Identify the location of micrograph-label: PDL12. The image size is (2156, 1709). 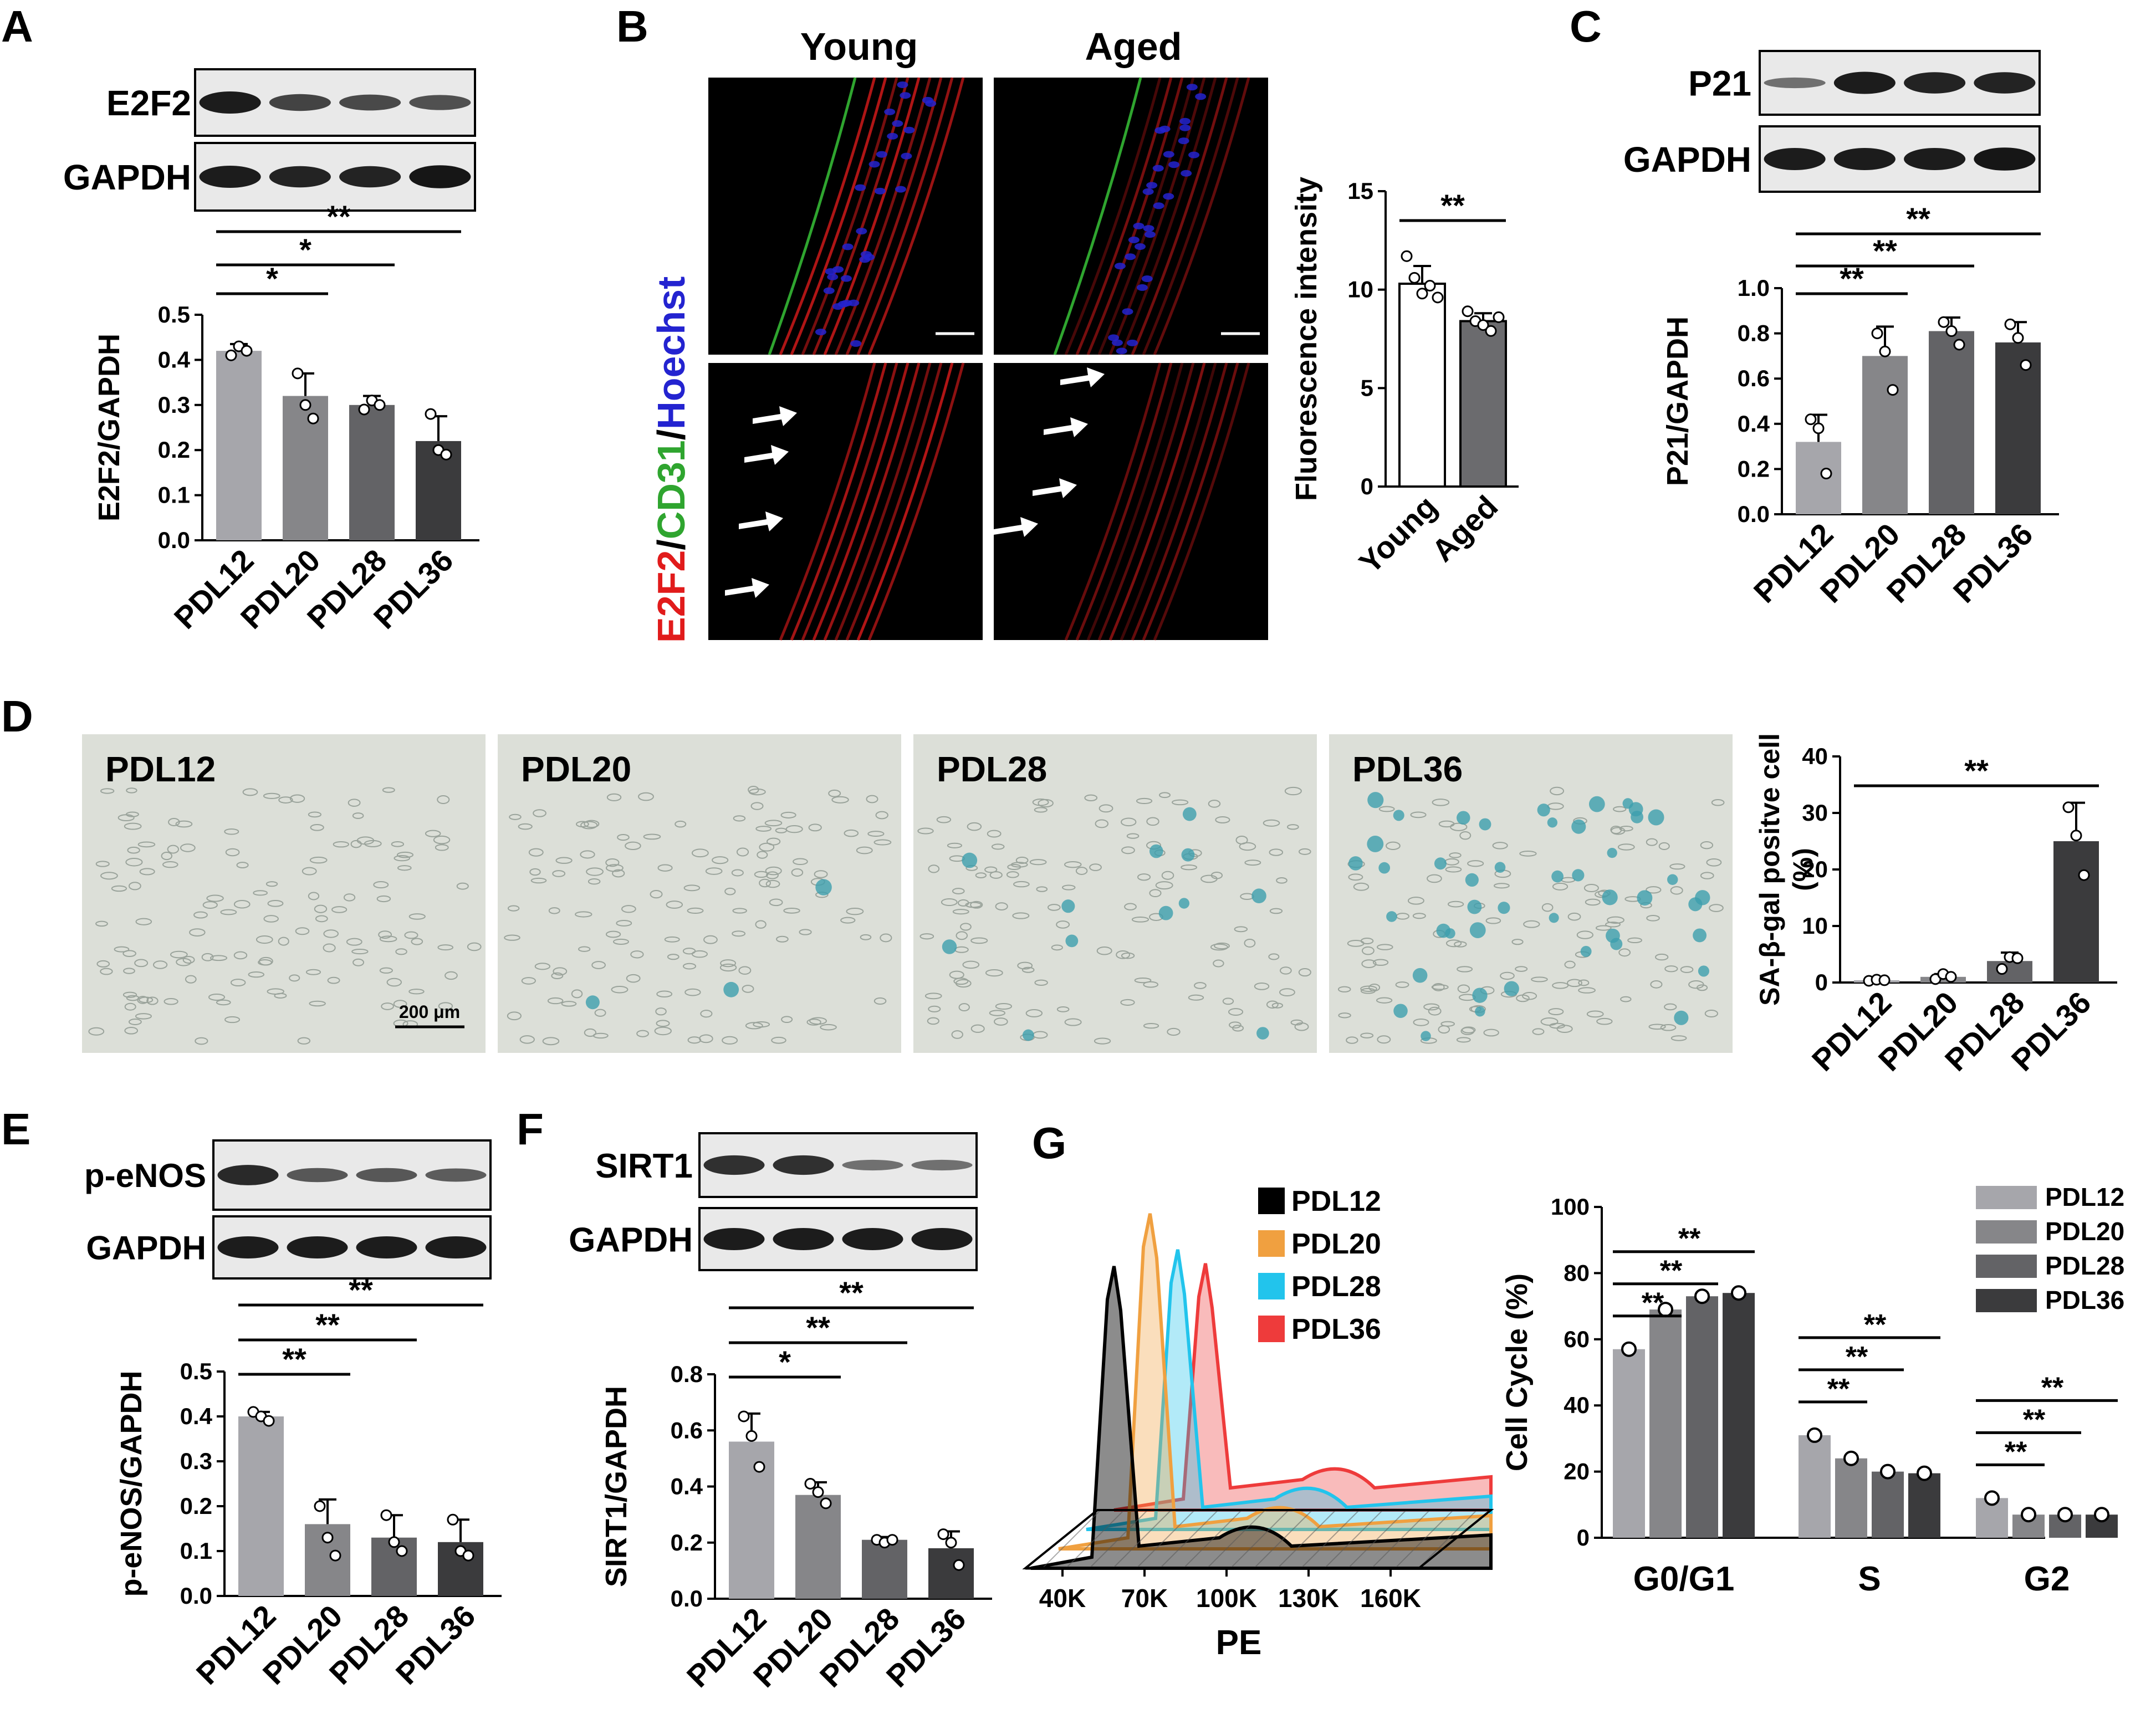
(160, 769).